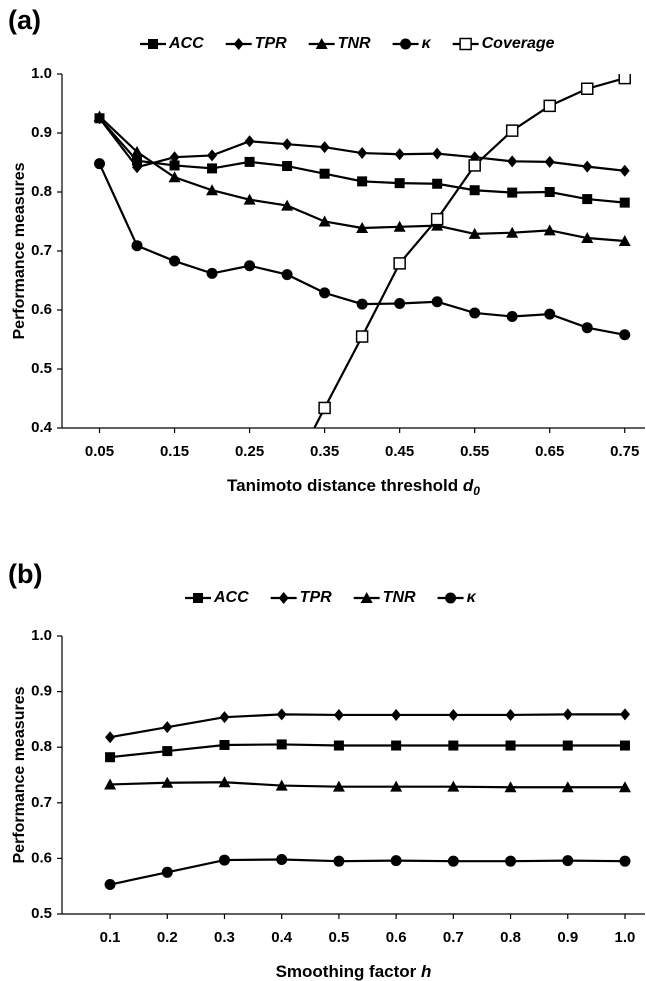  What do you see at coordinates (625, 937) in the screenshot?
I see `x-tick-label: 1.0` at bounding box center [625, 937].